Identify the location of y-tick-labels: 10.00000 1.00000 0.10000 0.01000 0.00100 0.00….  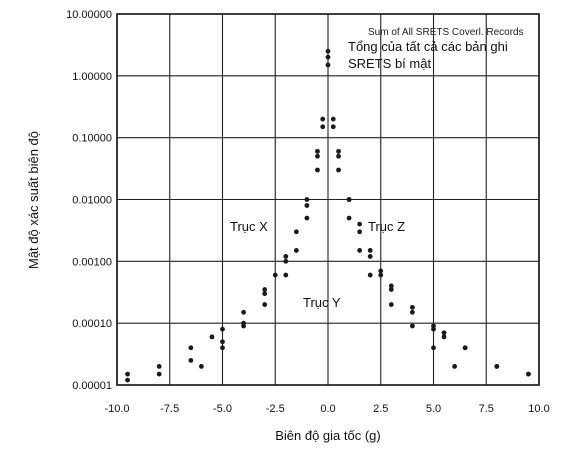
(89, 200).